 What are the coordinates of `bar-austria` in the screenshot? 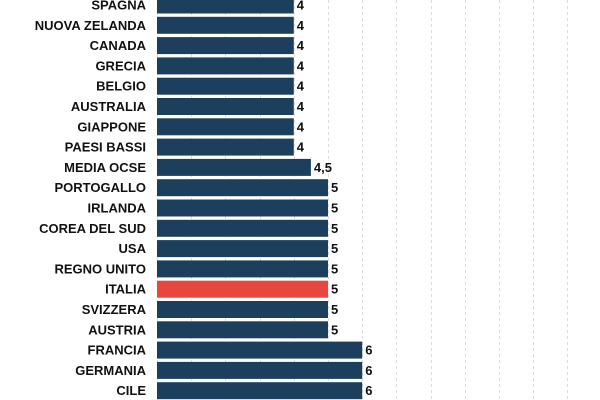 It's located at (242, 330).